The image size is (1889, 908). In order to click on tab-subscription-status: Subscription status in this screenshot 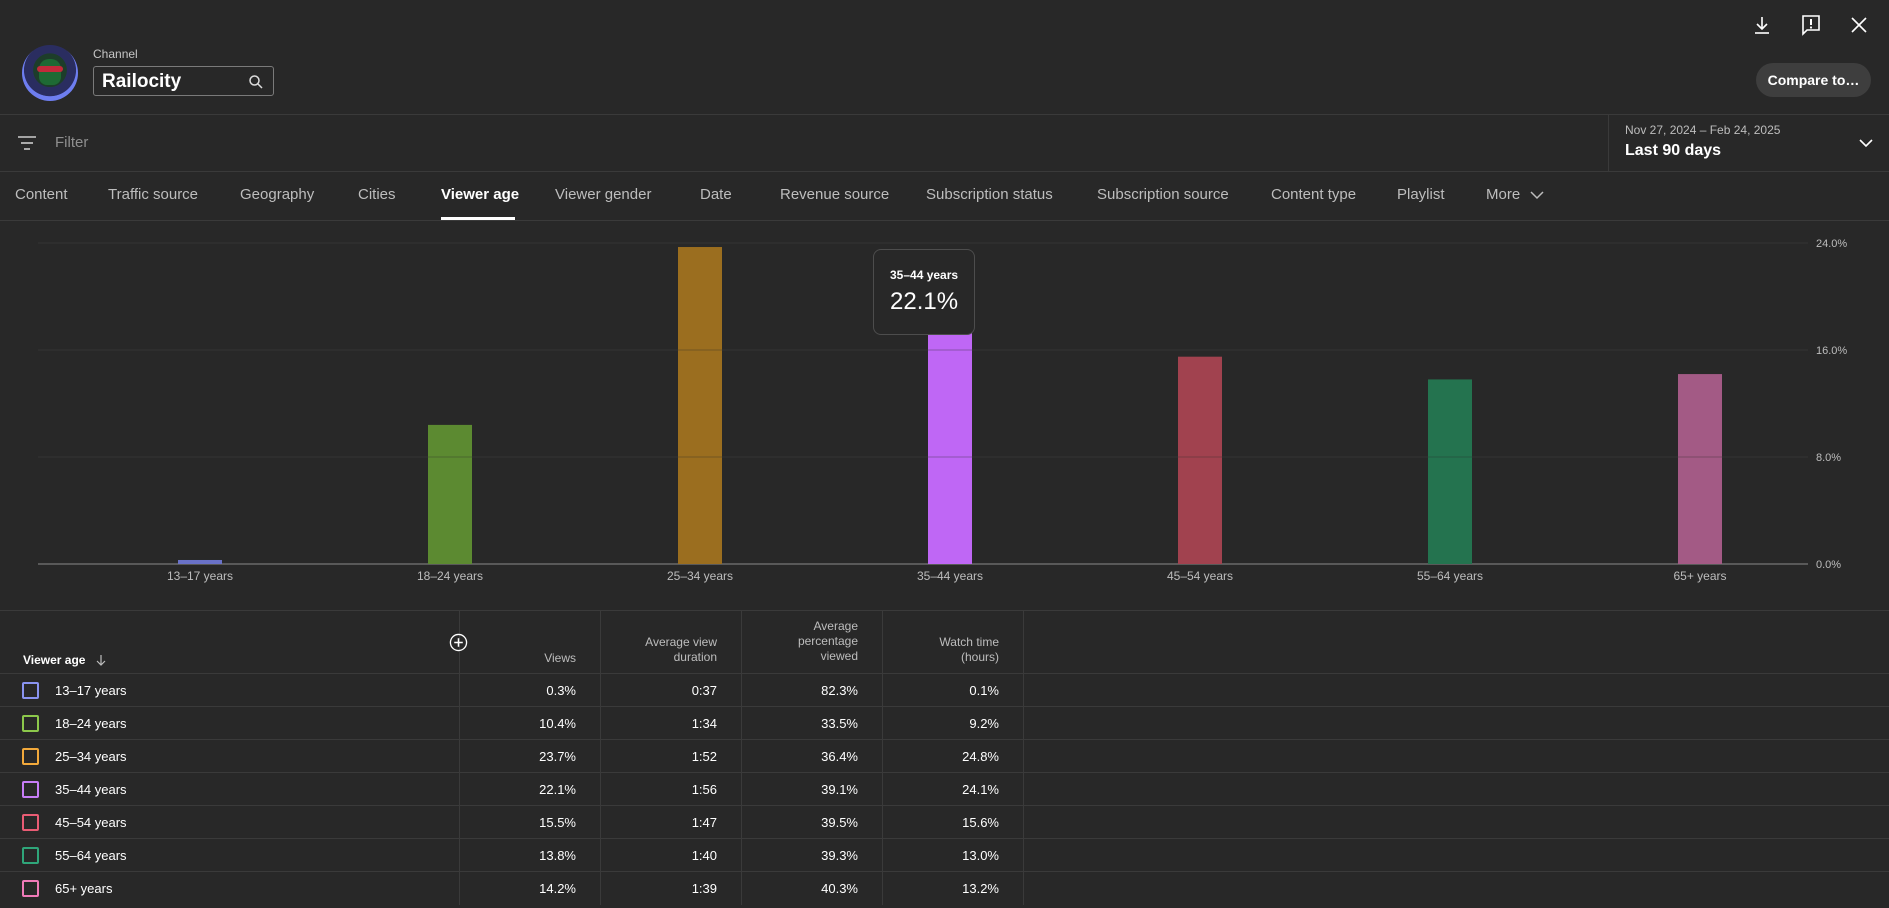, I will do `click(989, 194)`.